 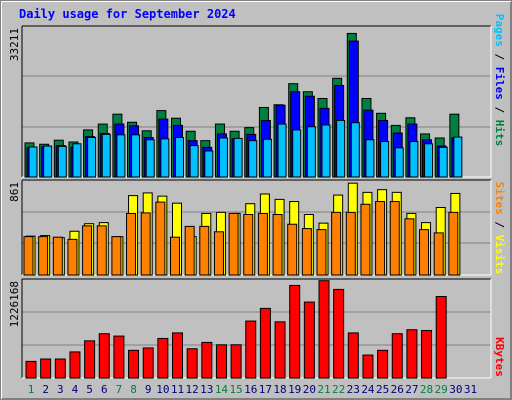 What do you see at coordinates (323, 389) in the screenshot?
I see `x-tick-label: 21` at bounding box center [323, 389].